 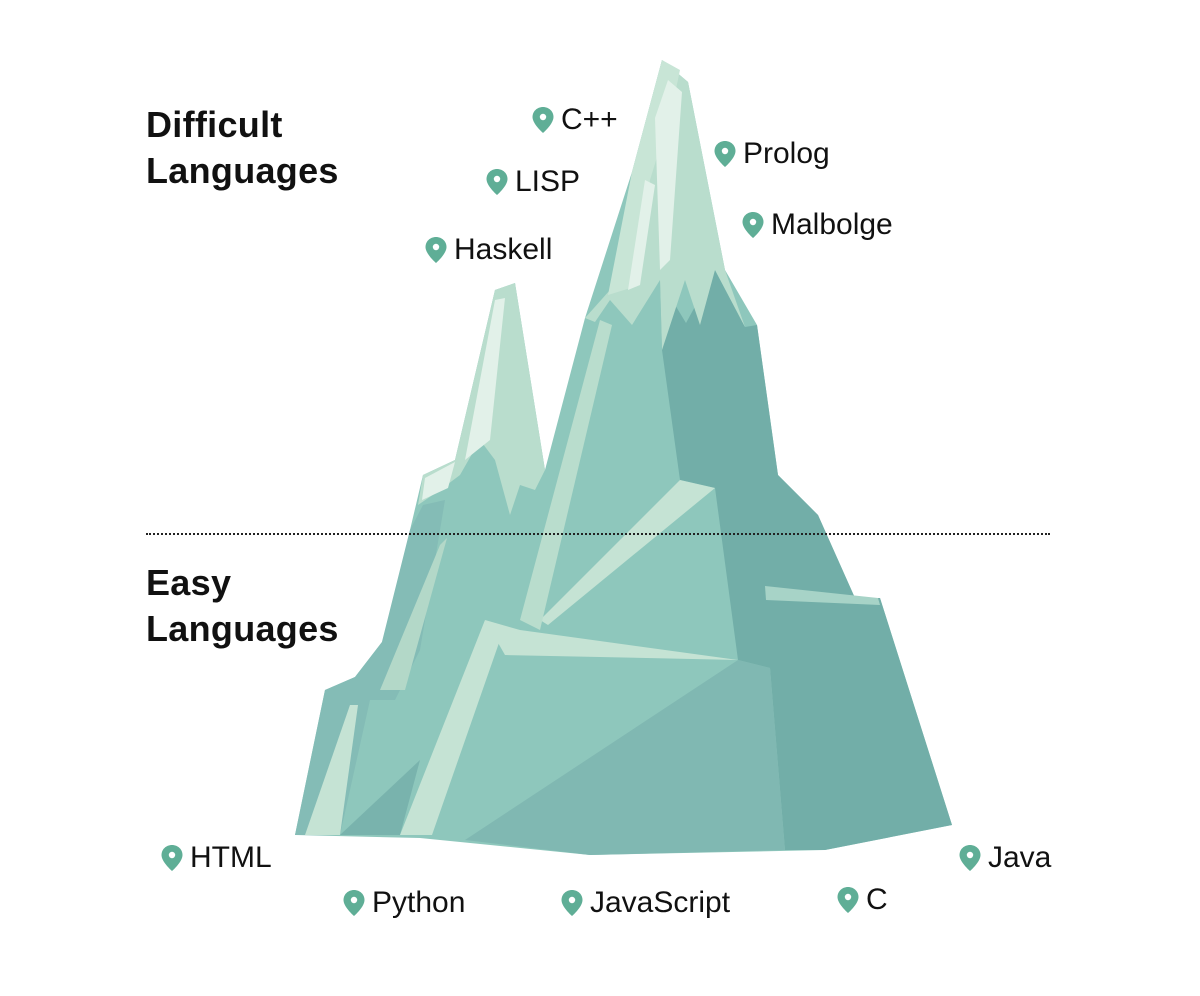 I want to click on language-marker-python: Python, so click(x=403, y=903).